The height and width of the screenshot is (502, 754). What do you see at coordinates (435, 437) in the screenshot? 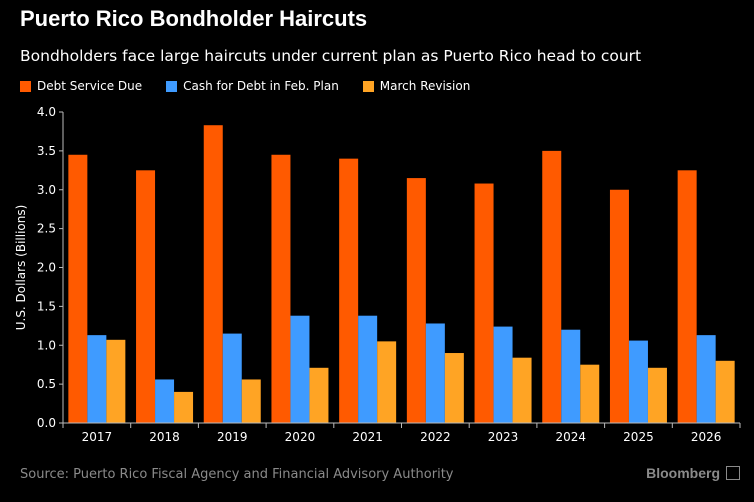
I see `x-tick-label: 2022` at bounding box center [435, 437].